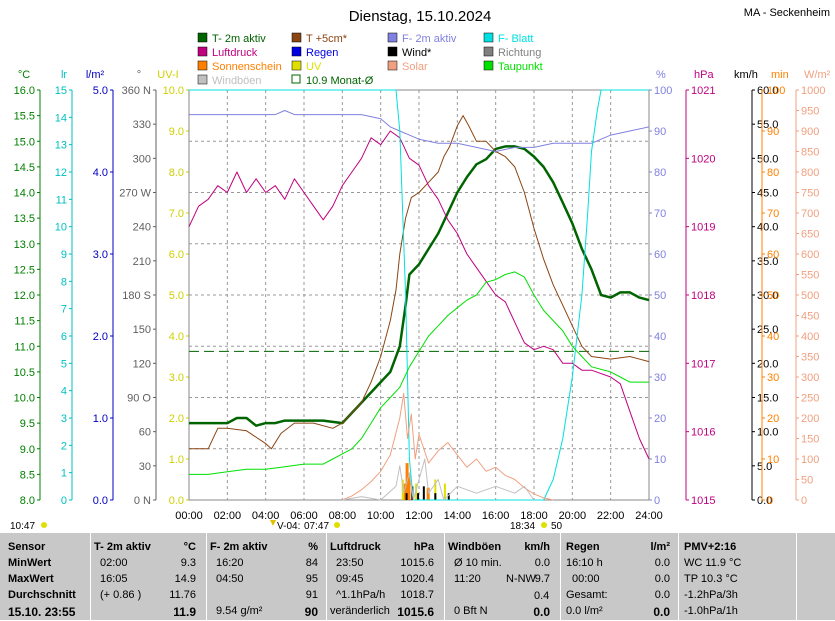 The width and height of the screenshot is (835, 621). What do you see at coordinates (416, 491) in the screenshot?
I see `uv-bar` at bounding box center [416, 491].